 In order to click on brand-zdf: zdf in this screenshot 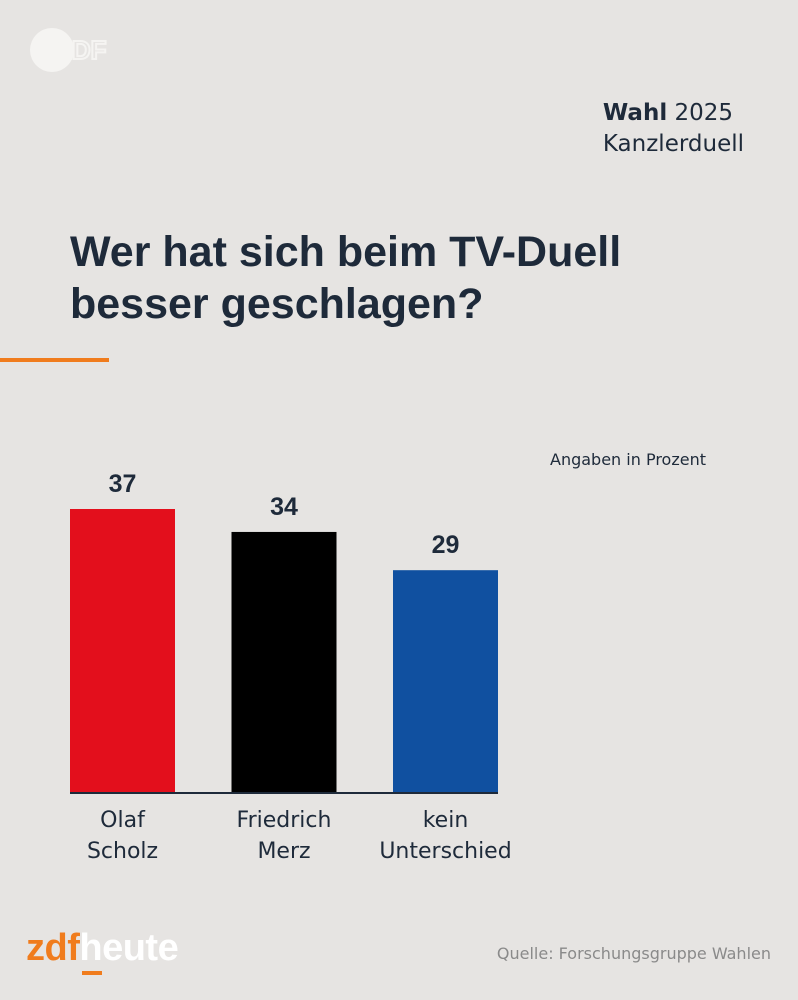, I will do `click(53, 948)`.